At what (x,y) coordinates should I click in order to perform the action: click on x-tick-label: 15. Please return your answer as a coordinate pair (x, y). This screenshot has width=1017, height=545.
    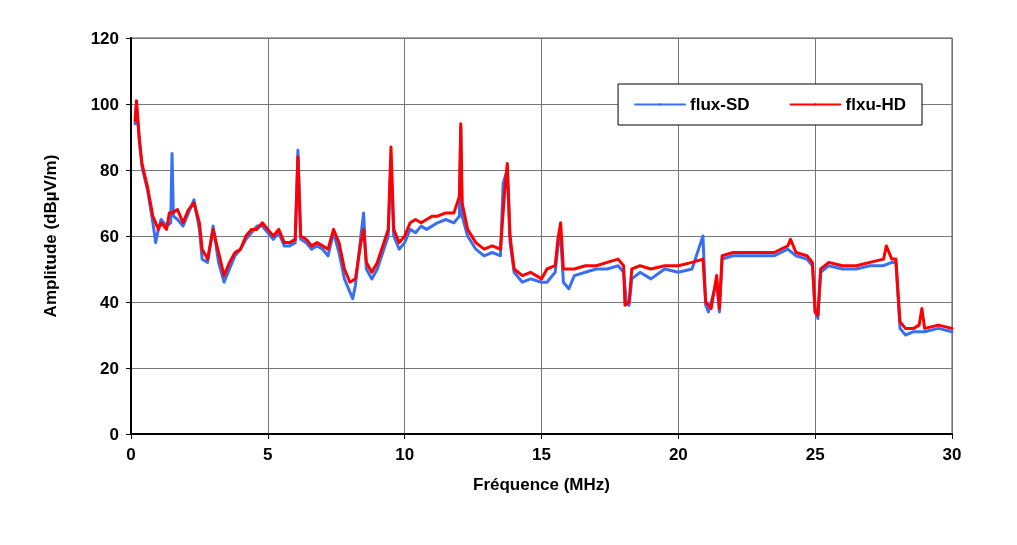
    Looking at the image, I should click on (541, 454).